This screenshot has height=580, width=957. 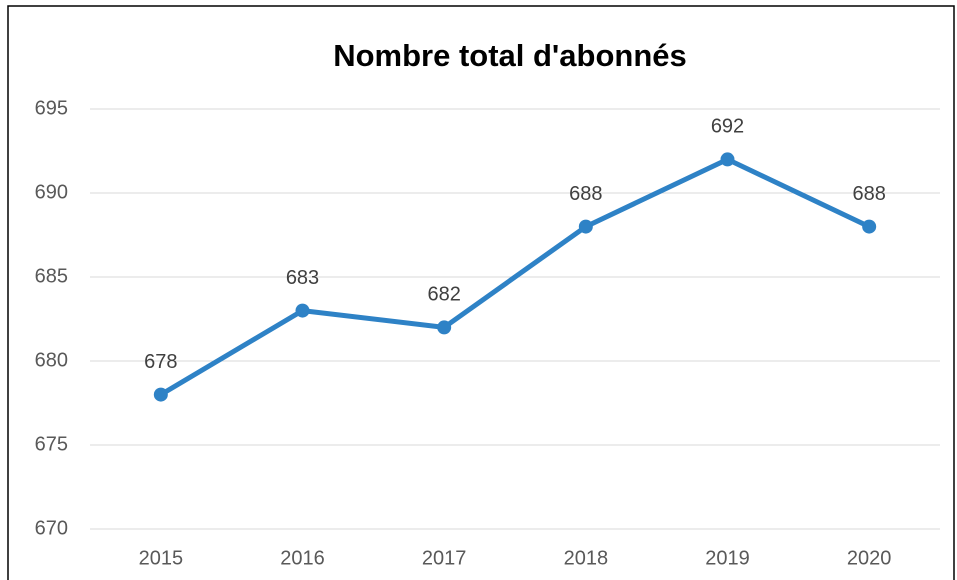 What do you see at coordinates (510, 55) in the screenshot?
I see `chart-title: Nombre total d'abonnés` at bounding box center [510, 55].